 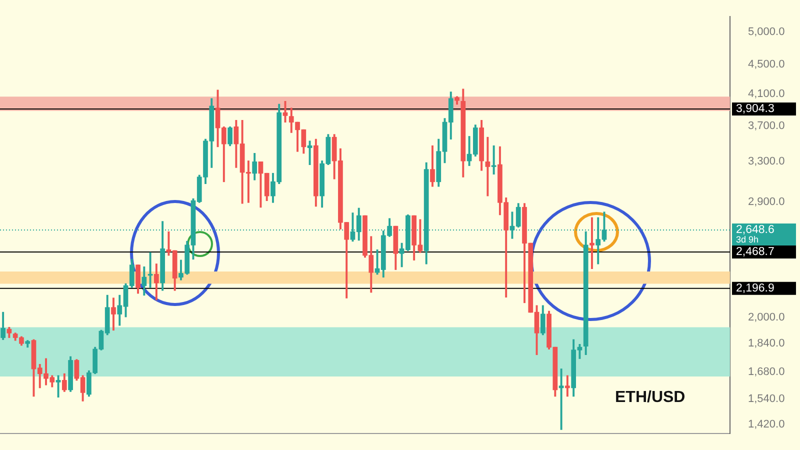 I want to click on text: 3d 9h, so click(x=747, y=239).